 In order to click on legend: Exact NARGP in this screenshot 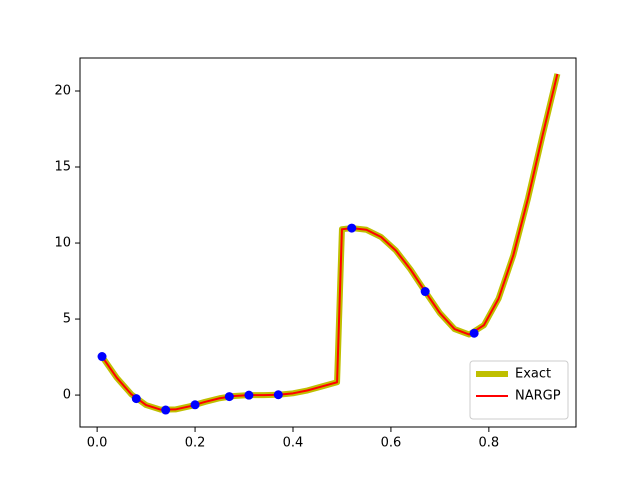, I will do `click(519, 390)`.